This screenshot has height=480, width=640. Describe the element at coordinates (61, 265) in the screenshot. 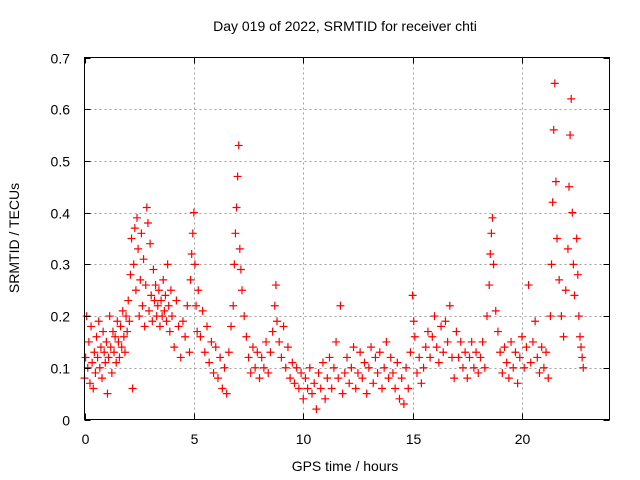

I see `y-tick-label: 0.3` at that location.